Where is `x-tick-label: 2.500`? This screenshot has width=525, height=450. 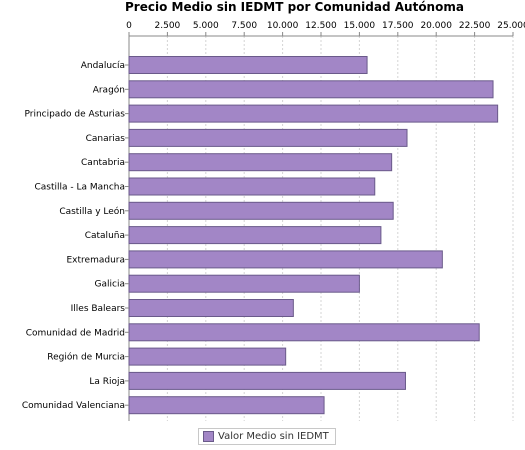
x-tick-label: 2.500 is located at coordinates (168, 26).